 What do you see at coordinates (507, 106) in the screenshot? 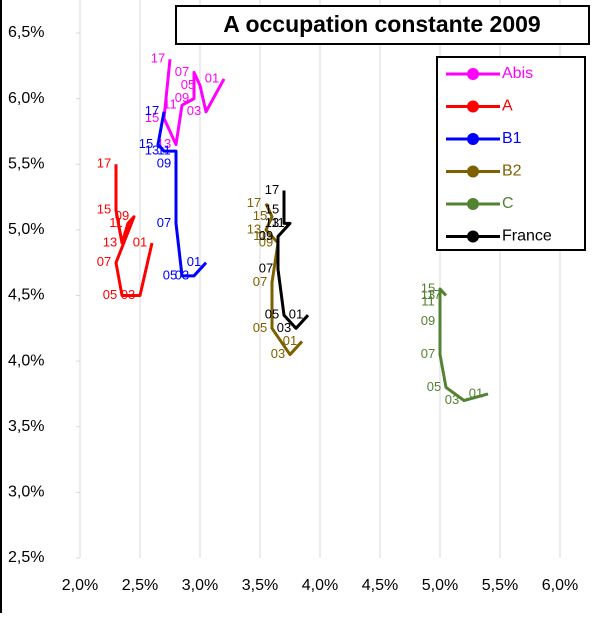
I see `legend-label: A` at bounding box center [507, 106].